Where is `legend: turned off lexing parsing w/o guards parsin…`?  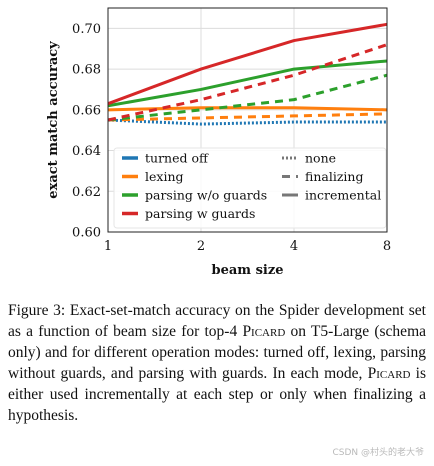
legend: turned off lexing parsing w/o guards parsin… is located at coordinates (250, 188).